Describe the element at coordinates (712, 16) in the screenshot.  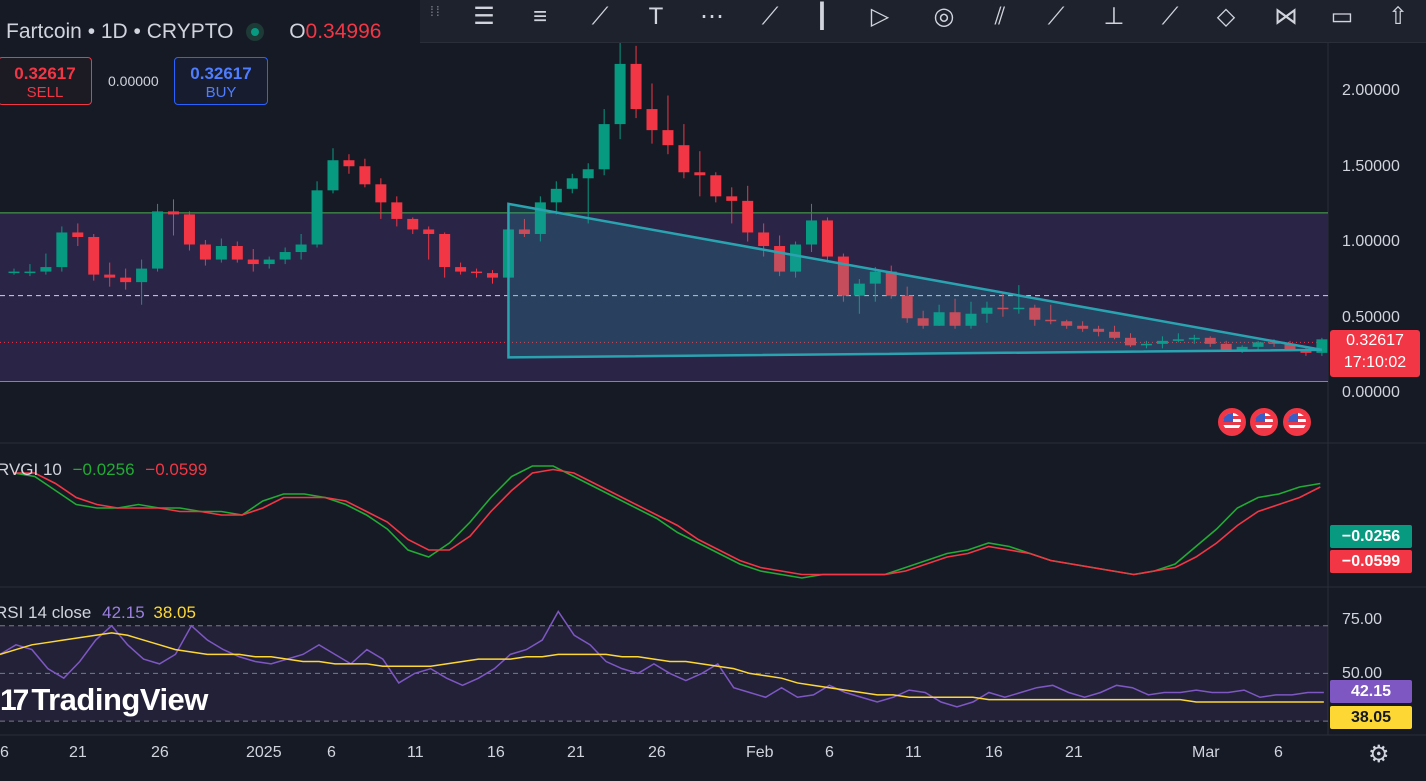
I see `fib-icon: ⋯` at that location.